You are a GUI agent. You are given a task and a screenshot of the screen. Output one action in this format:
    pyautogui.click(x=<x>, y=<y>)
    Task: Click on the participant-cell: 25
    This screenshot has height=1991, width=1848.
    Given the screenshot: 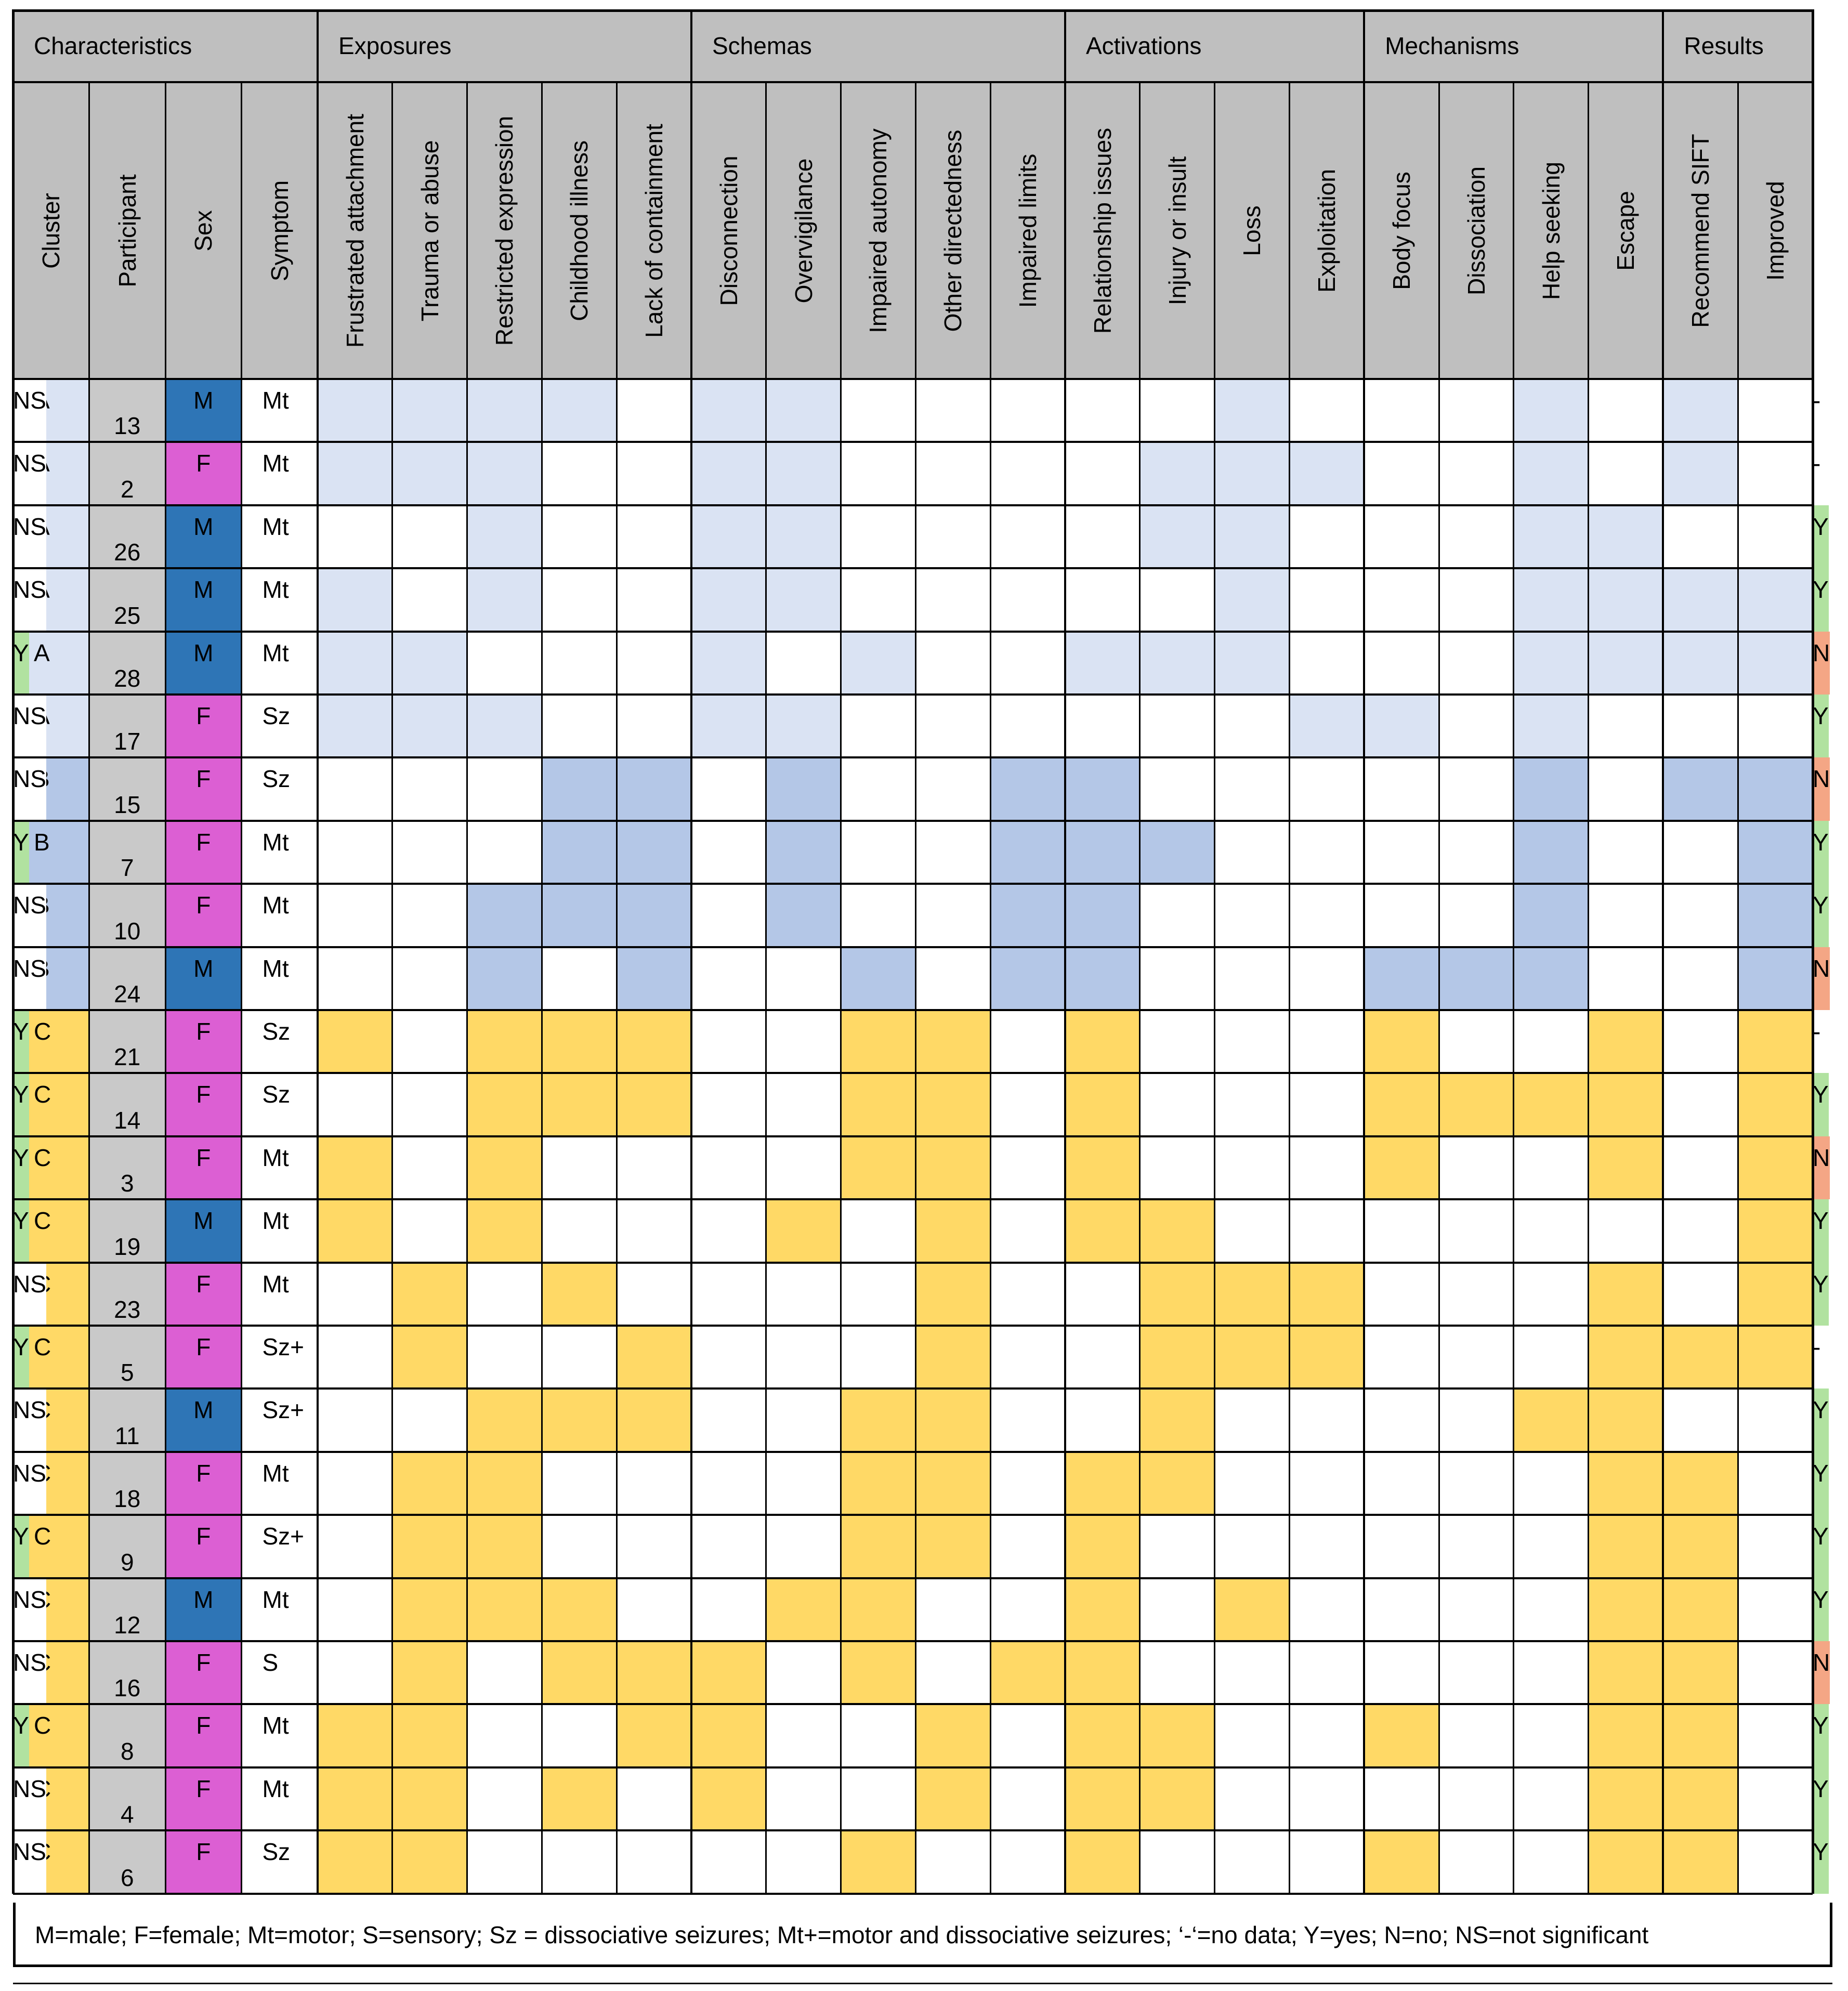 What is the action you would take?
    pyautogui.click(x=127, y=600)
    